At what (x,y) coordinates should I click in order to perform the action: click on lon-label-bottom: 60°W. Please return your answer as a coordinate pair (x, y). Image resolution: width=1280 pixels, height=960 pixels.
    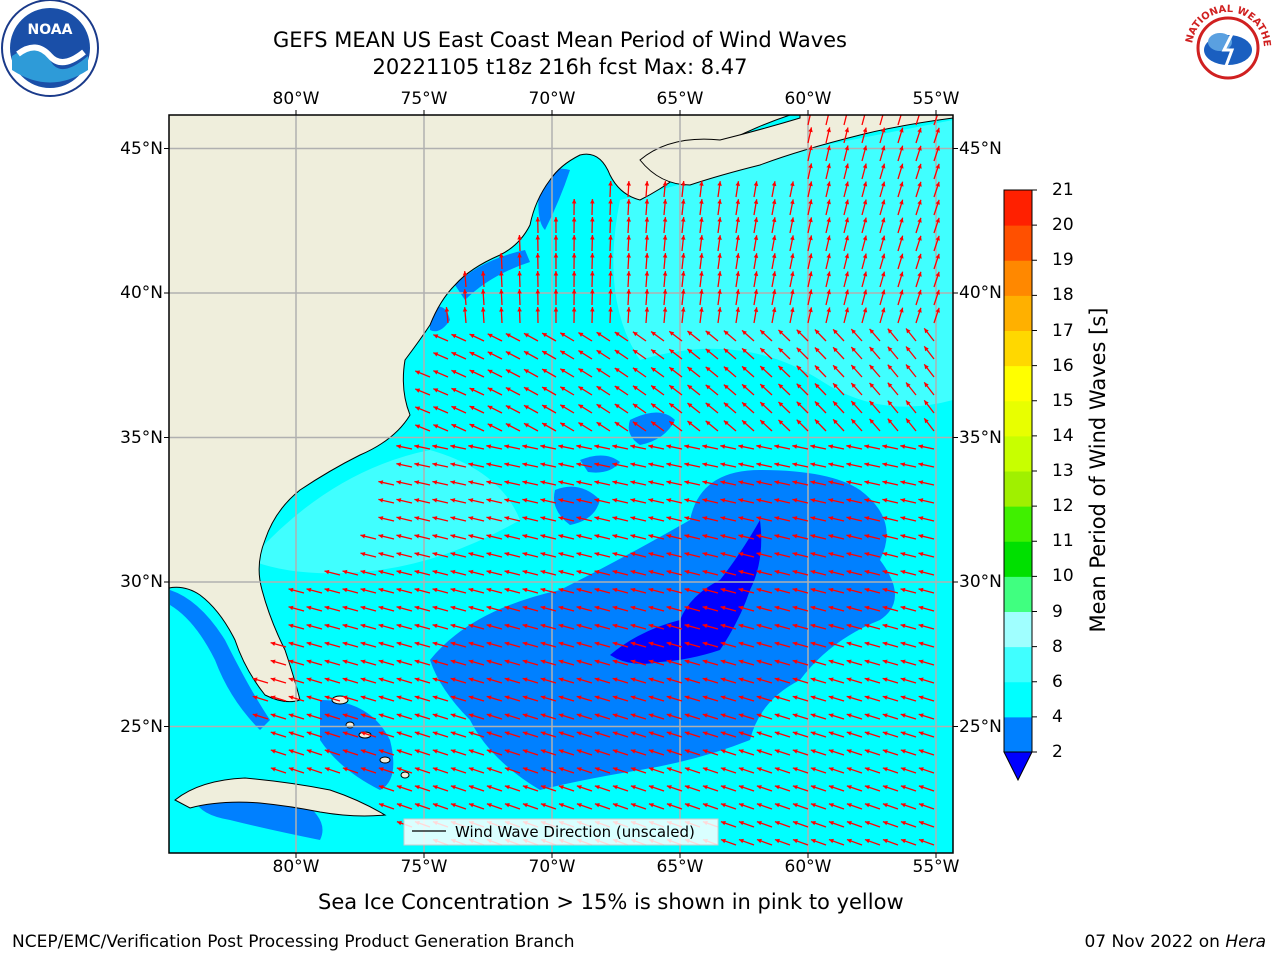
    Looking at the image, I should click on (808, 867).